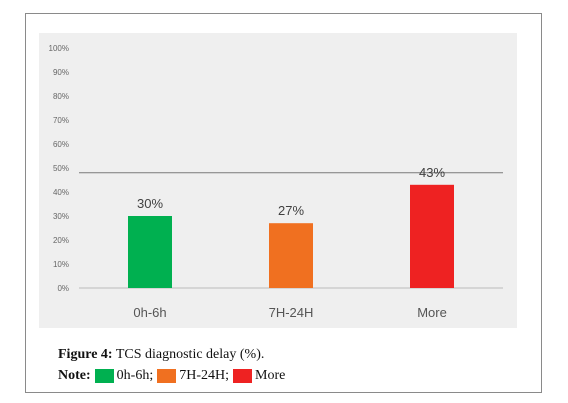 This screenshot has height=403, width=568. I want to click on legend-swatch-7h-24h, so click(167, 376).